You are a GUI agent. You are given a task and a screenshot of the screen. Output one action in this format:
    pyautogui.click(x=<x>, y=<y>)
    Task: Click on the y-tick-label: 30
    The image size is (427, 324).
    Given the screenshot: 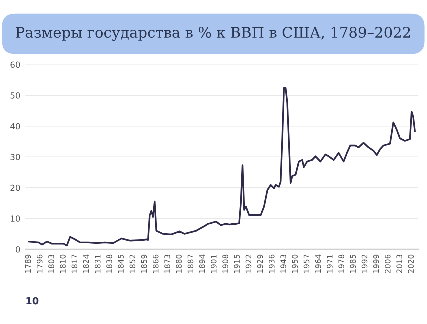 What is the action you would take?
    pyautogui.click(x=15, y=157)
    